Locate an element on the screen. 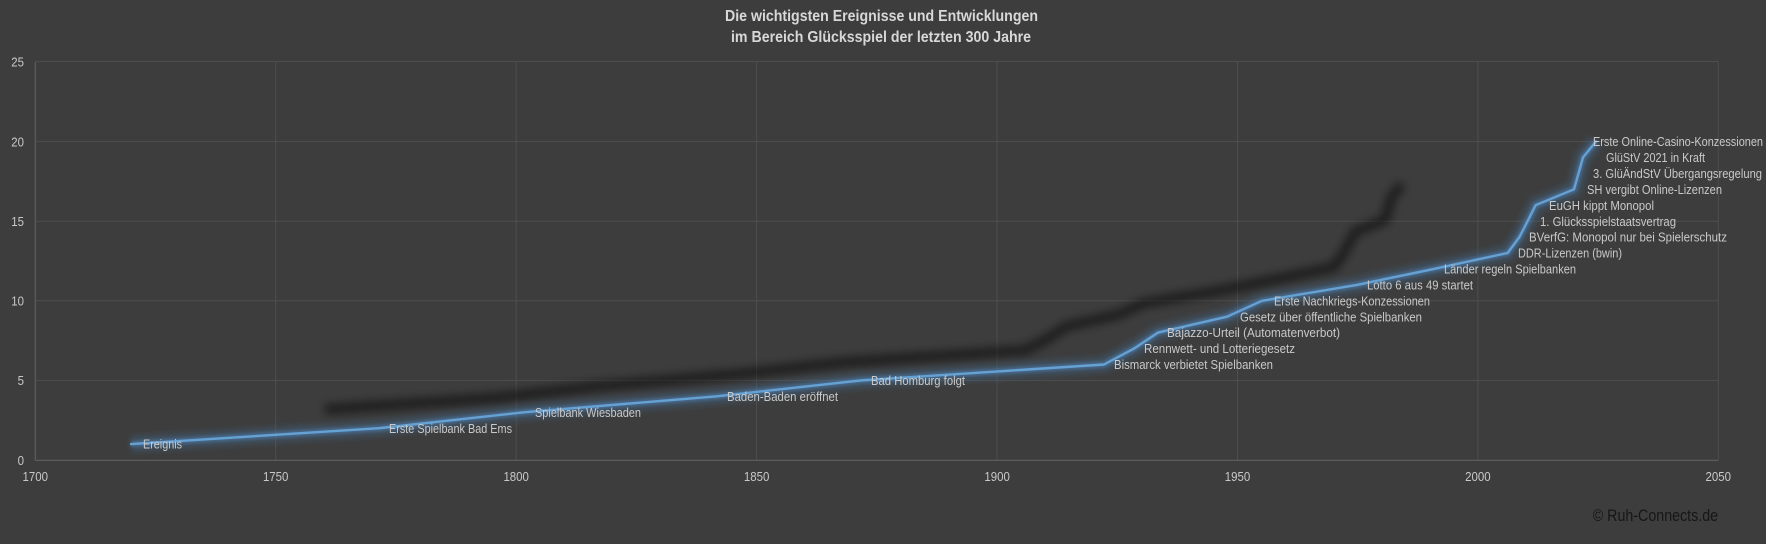 The height and width of the screenshot is (544, 1766). svg-text: 1. Glücksspielstaatsvertrag is located at coordinates (1608, 222).